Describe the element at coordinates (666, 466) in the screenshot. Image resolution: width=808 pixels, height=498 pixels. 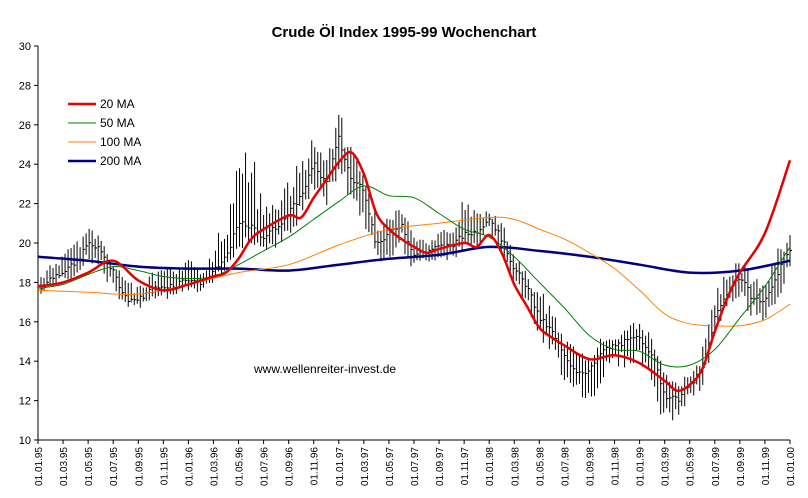
I see `x-tick-label: 01.03.99` at that location.